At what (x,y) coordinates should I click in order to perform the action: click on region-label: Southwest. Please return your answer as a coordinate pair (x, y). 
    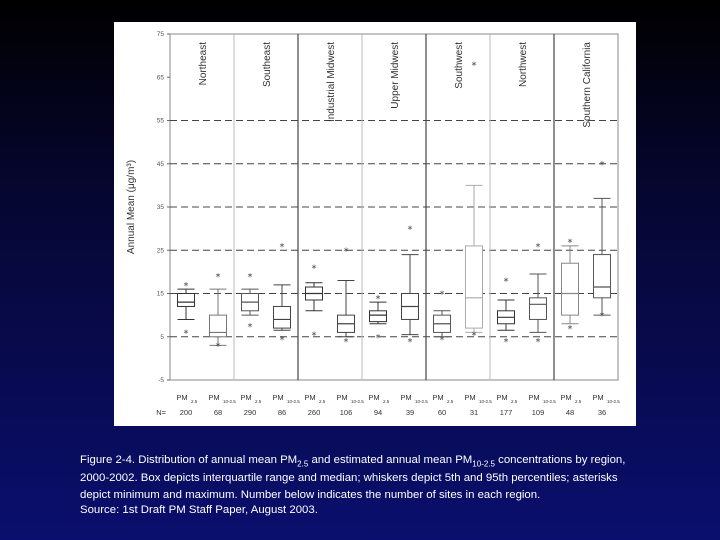
    Looking at the image, I should click on (459, 65).